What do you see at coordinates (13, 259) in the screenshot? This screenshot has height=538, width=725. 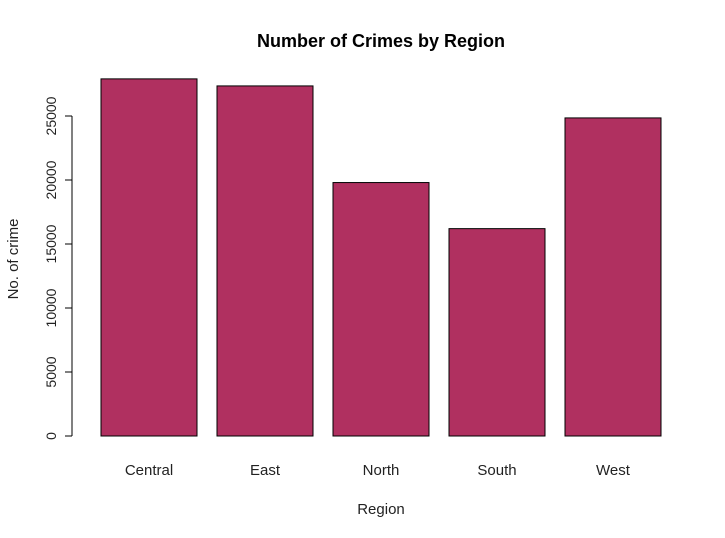 I see `y-axis-label: No. of crime` at bounding box center [13, 259].